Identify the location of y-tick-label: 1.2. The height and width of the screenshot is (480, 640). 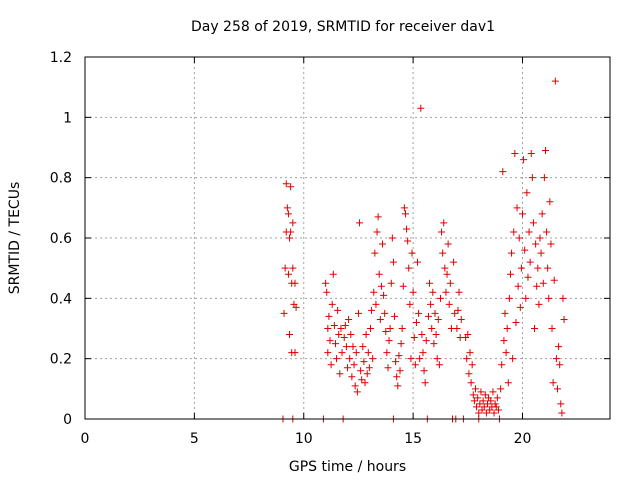
(61, 58).